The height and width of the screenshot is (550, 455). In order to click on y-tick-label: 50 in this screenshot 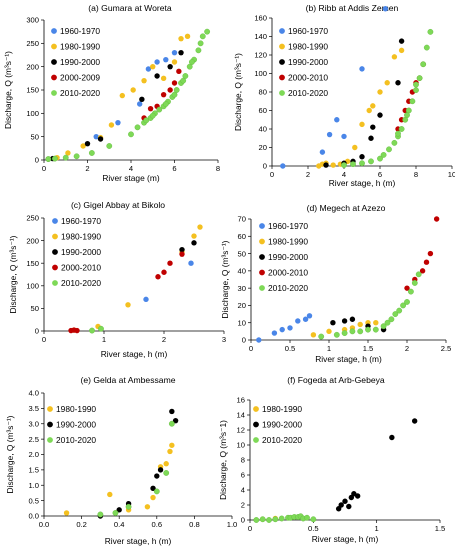, I will do `click(35, 136)`.